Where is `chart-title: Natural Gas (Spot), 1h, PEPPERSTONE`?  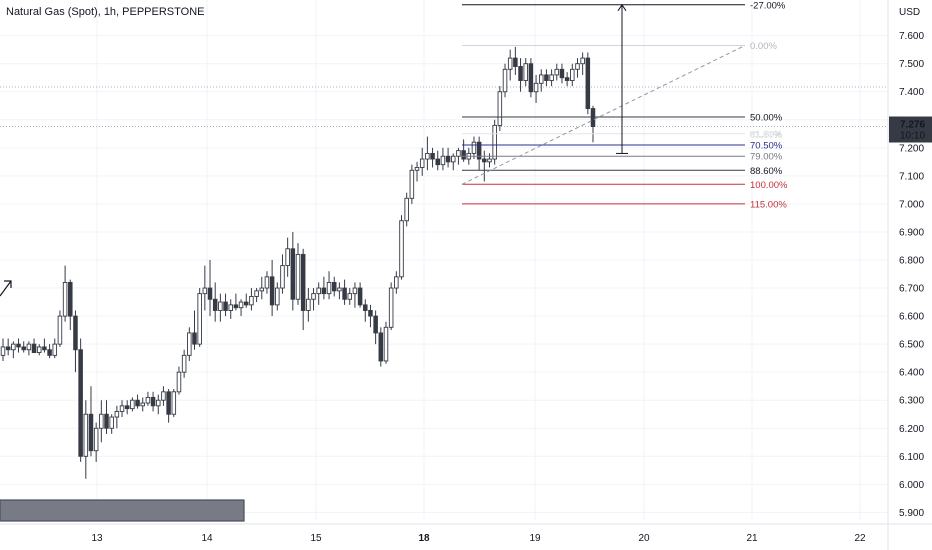
chart-title: Natural Gas (Spot), 1h, PEPPERSTONE is located at coordinates (105, 12).